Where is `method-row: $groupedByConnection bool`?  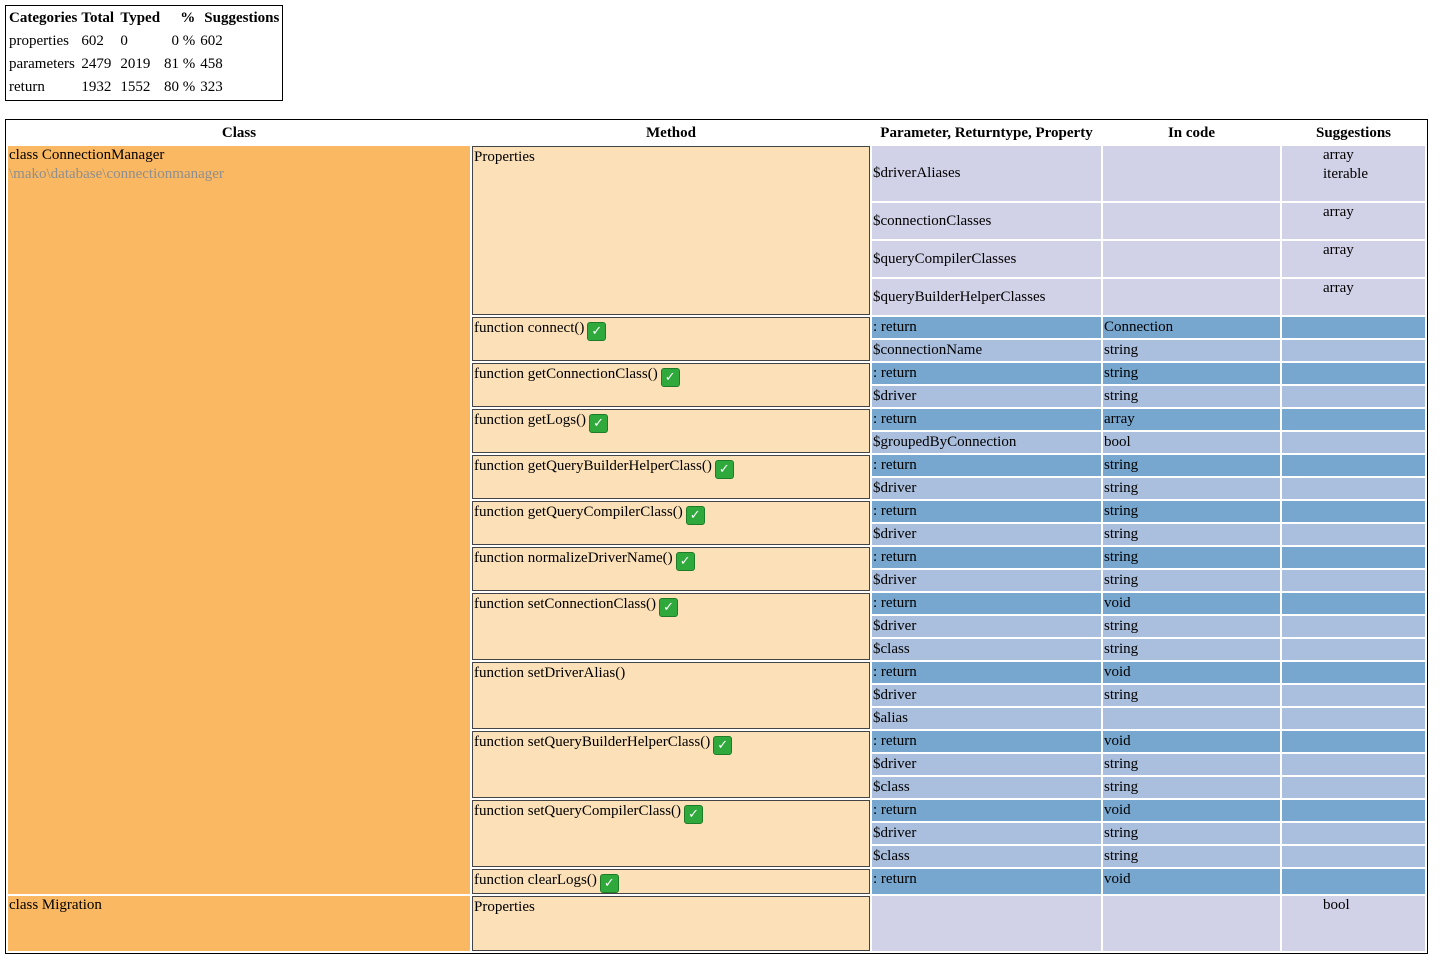 method-row: $groupedByConnection bool is located at coordinates (716, 442).